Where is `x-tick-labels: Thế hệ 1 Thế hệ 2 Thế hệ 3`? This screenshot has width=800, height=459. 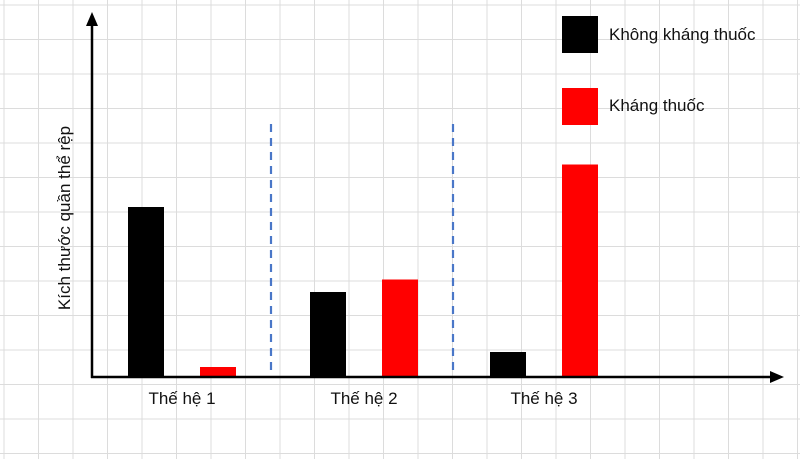
x-tick-labels: Thế hệ 1 Thế hệ 2 Thế hệ 3 is located at coordinates (362, 398).